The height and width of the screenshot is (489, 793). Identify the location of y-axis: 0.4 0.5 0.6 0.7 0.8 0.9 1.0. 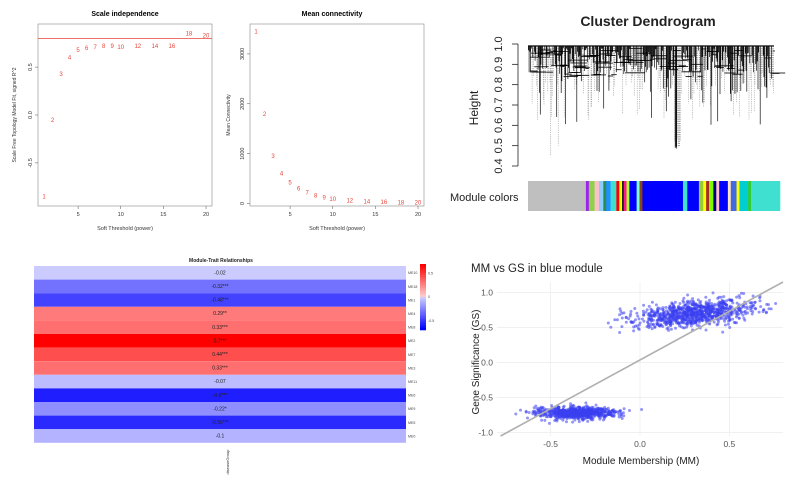
(506, 105).